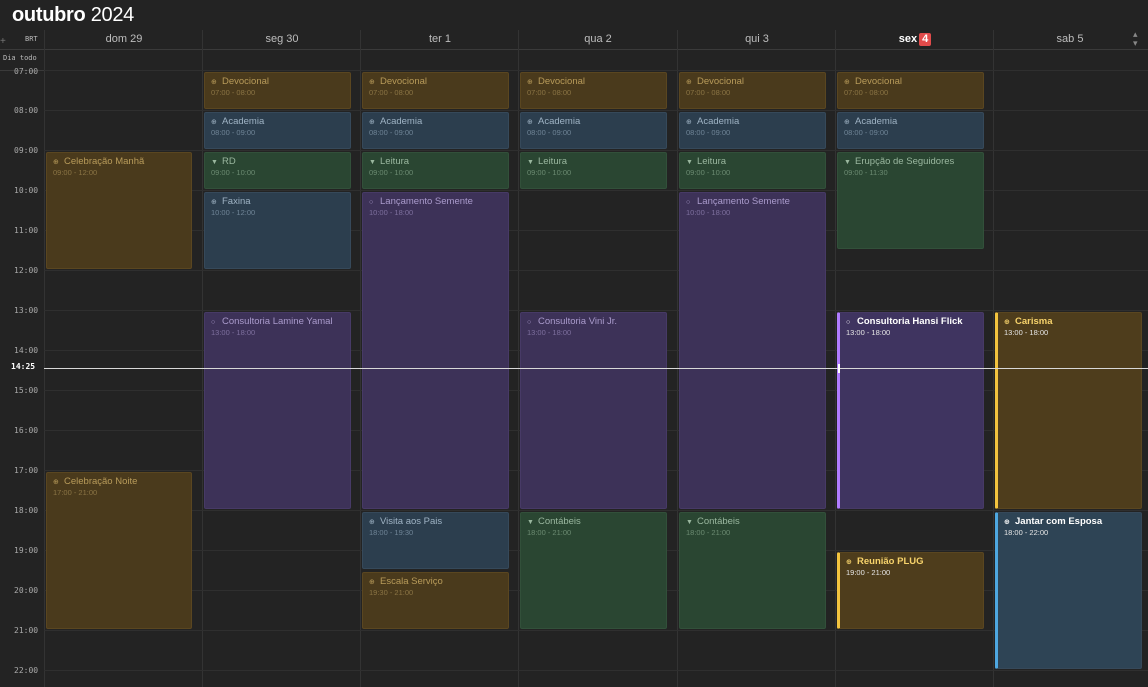 Image resolution: width=1148 pixels, height=687 pixels. Describe the element at coordinates (910, 590) in the screenshot. I see `event-sex-reuniao: ⊕ Reunião PLUG 19:00 - 21:00` at that location.